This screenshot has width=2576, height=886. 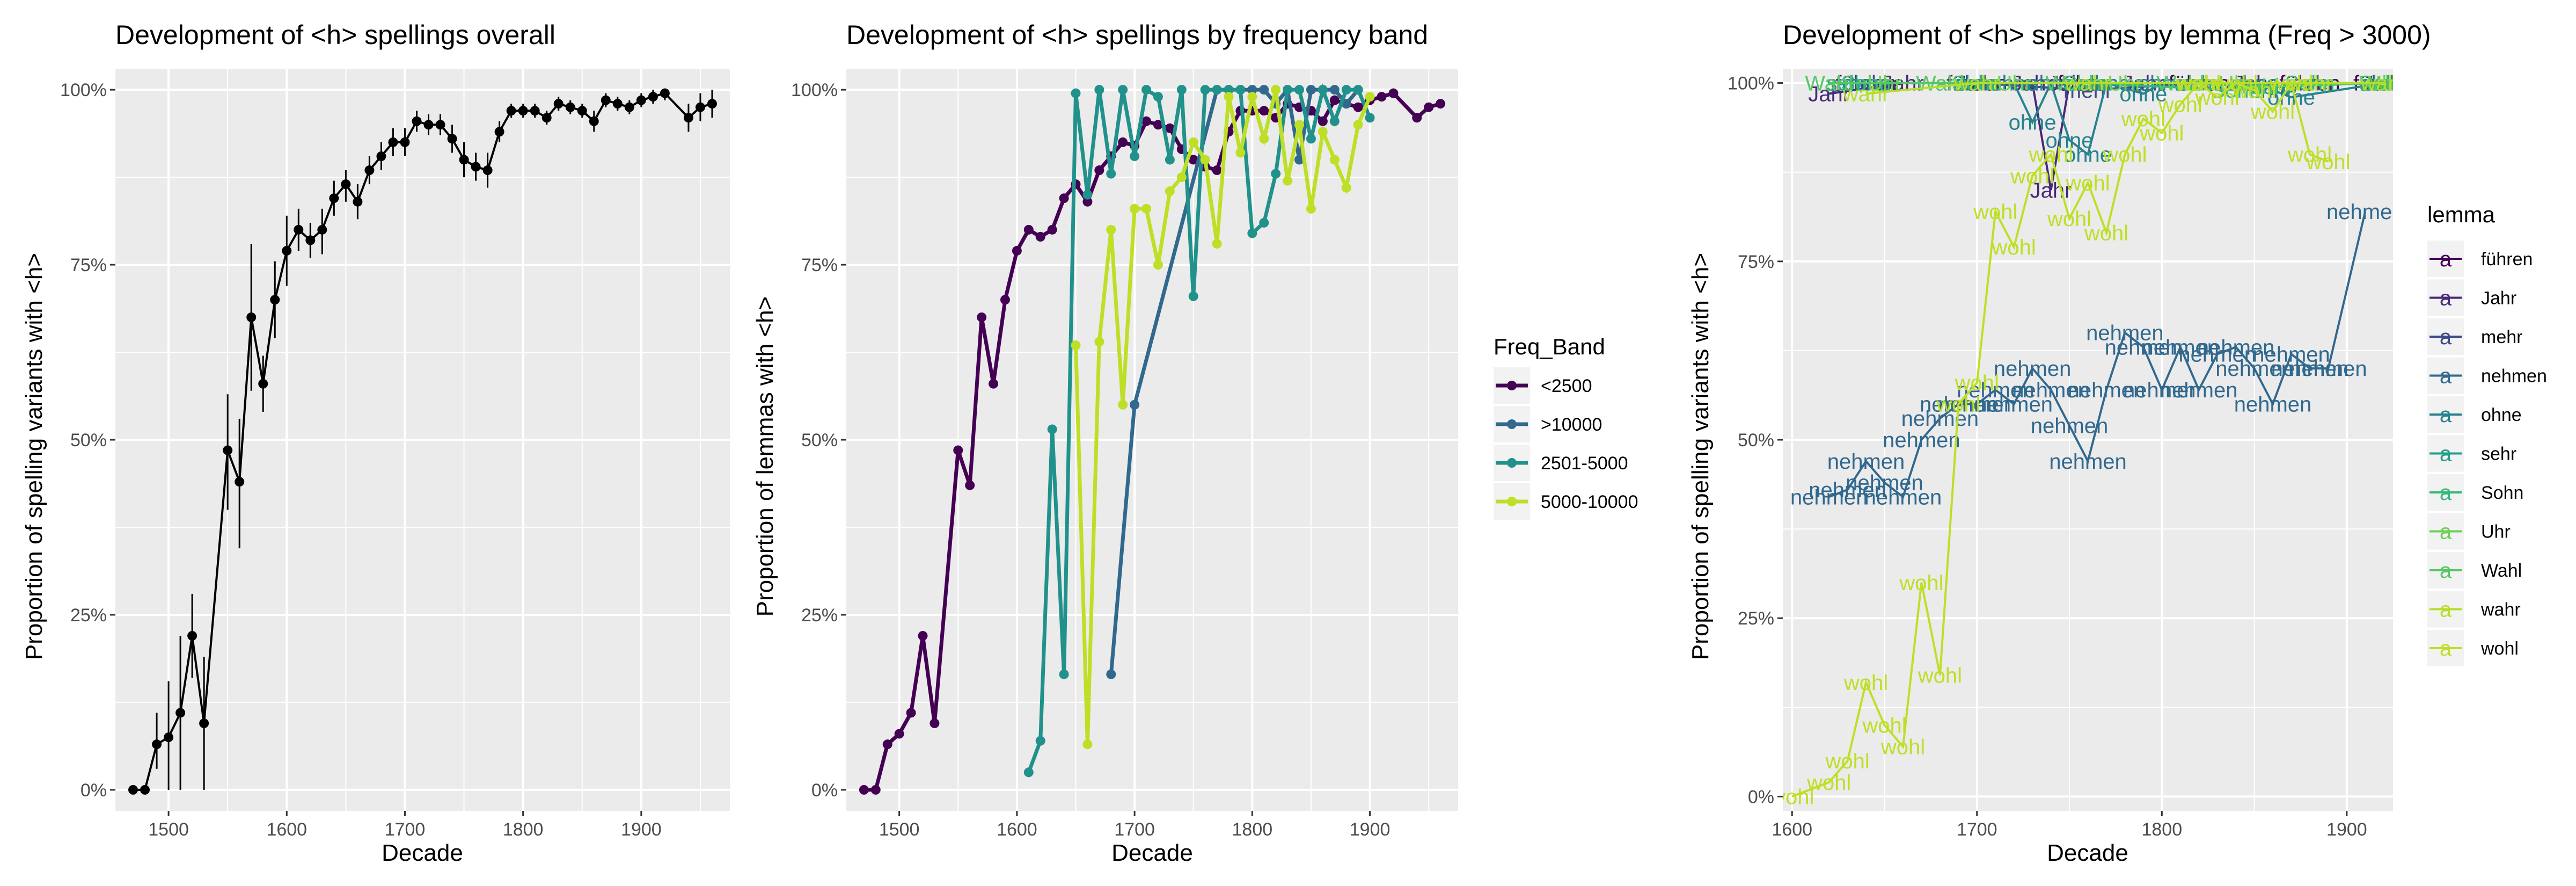 What do you see at coordinates (2051, 191) in the screenshot?
I see `point-label-jahr: Jahr` at bounding box center [2051, 191].